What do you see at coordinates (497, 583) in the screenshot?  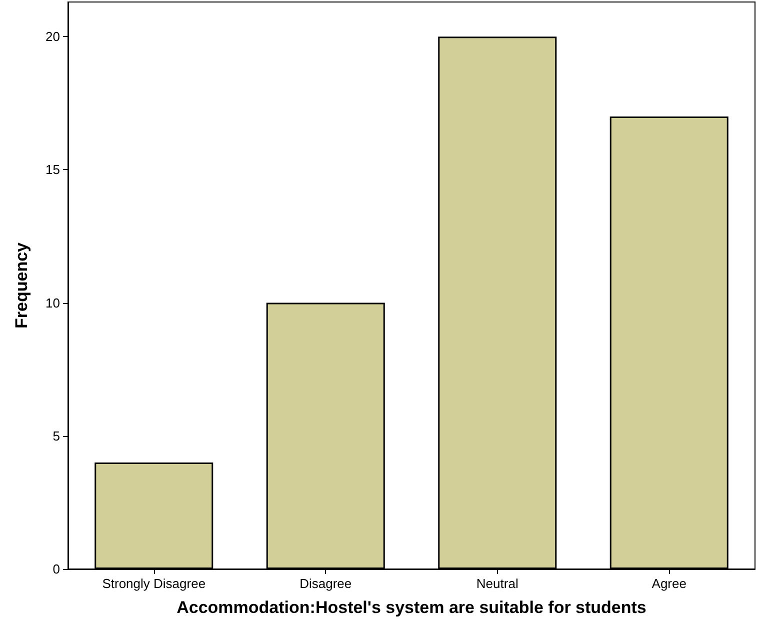 I see `x-tick-label: Neutral` at bounding box center [497, 583].